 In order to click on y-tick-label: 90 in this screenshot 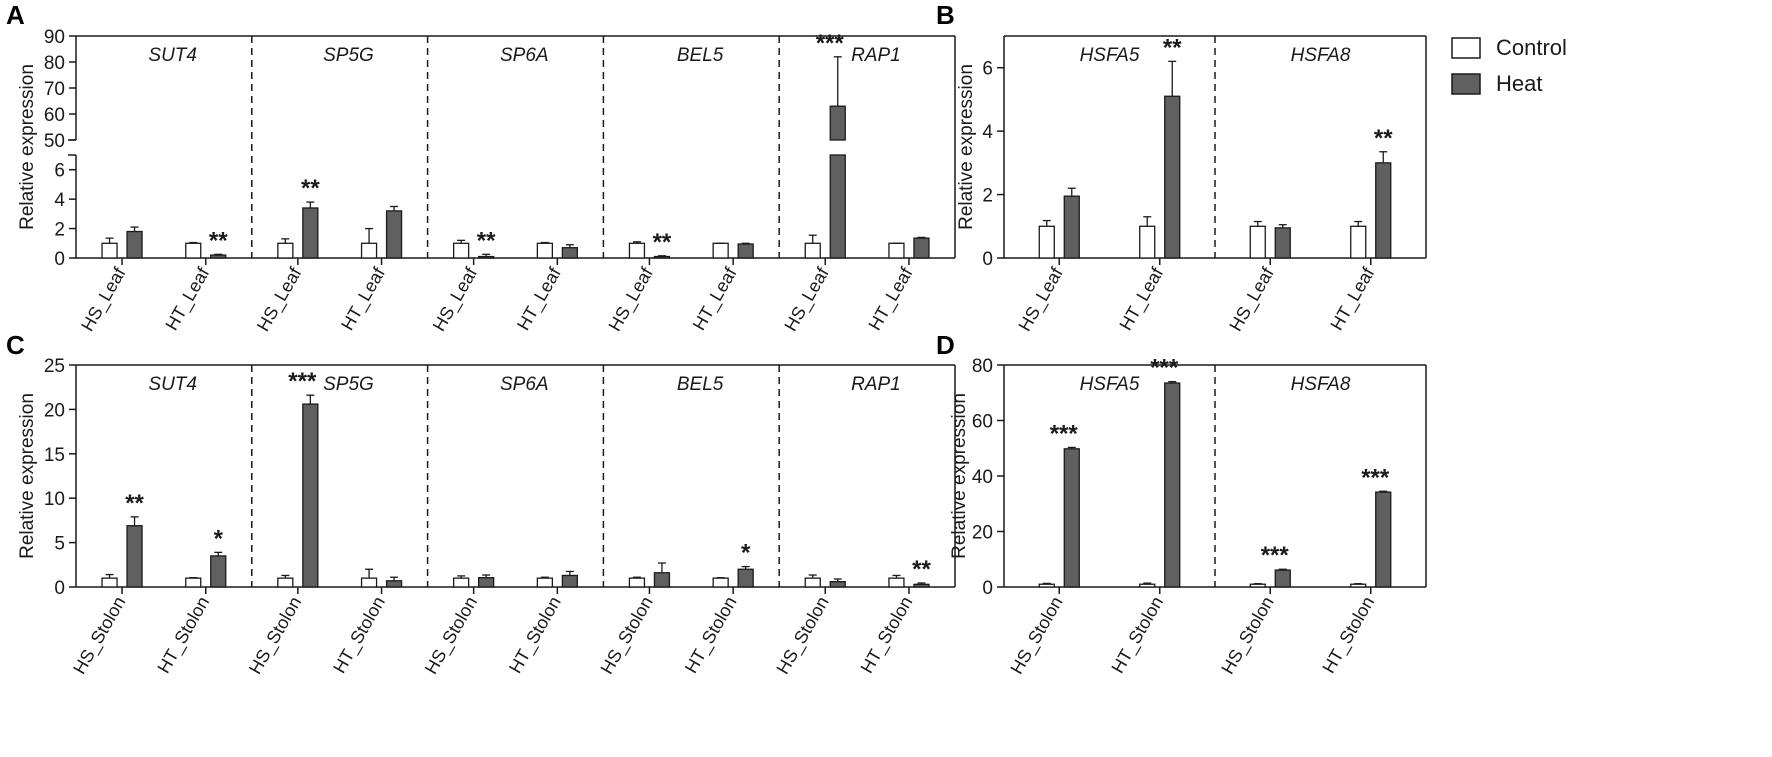, I will do `click(54, 37)`.